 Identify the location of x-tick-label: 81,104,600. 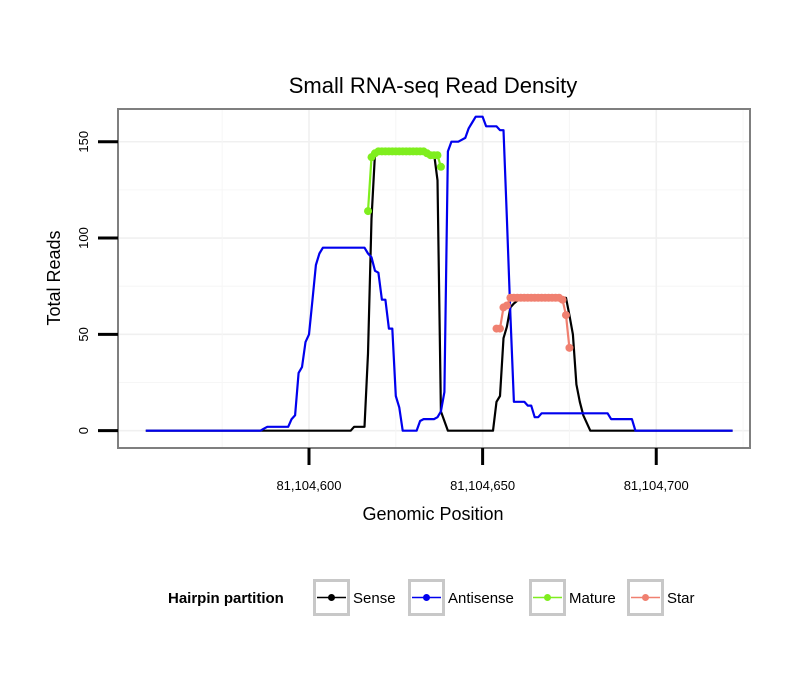
(308, 485).